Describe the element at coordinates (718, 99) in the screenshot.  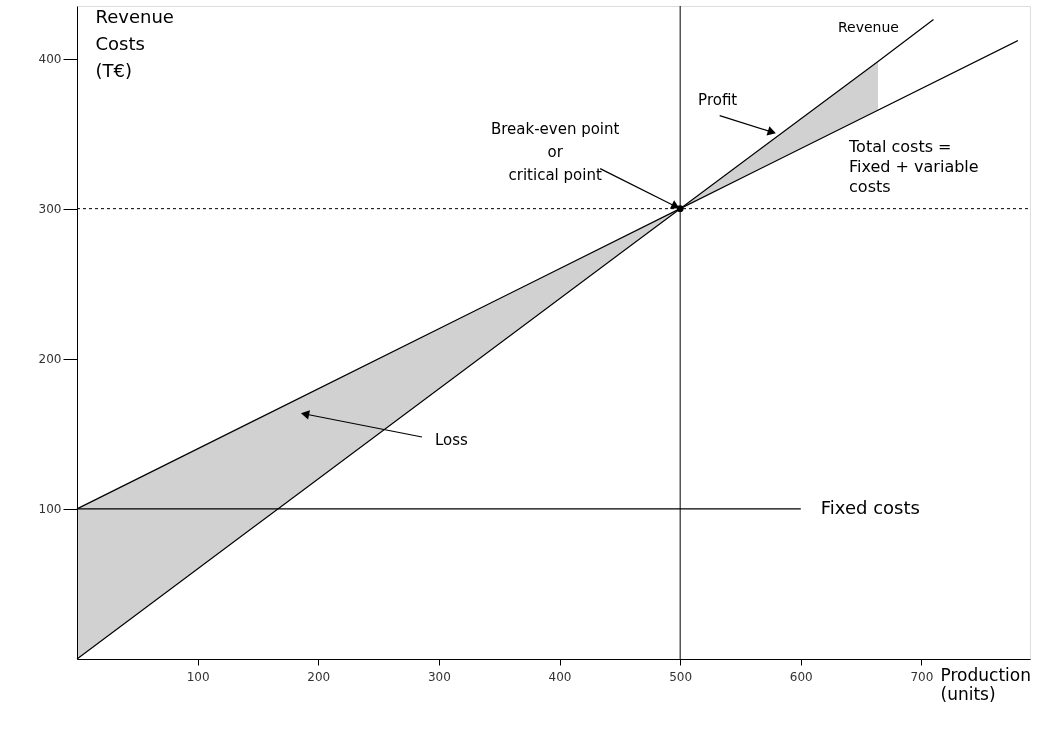
I see `annotation: Profit` at that location.